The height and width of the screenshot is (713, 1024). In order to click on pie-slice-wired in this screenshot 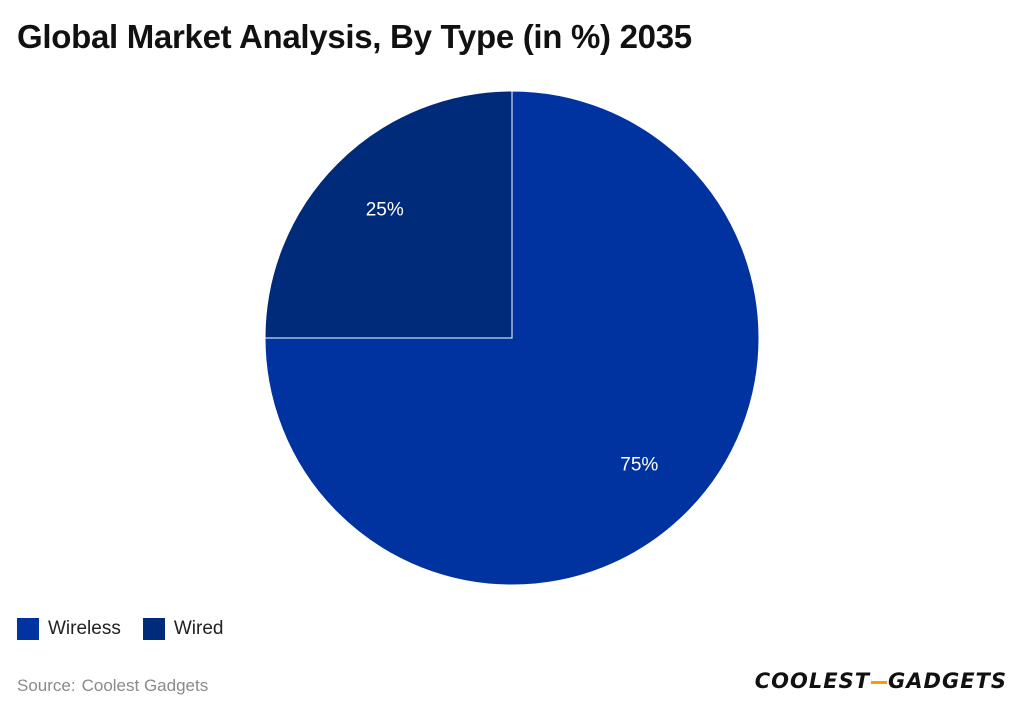, I will do `click(388, 214)`.